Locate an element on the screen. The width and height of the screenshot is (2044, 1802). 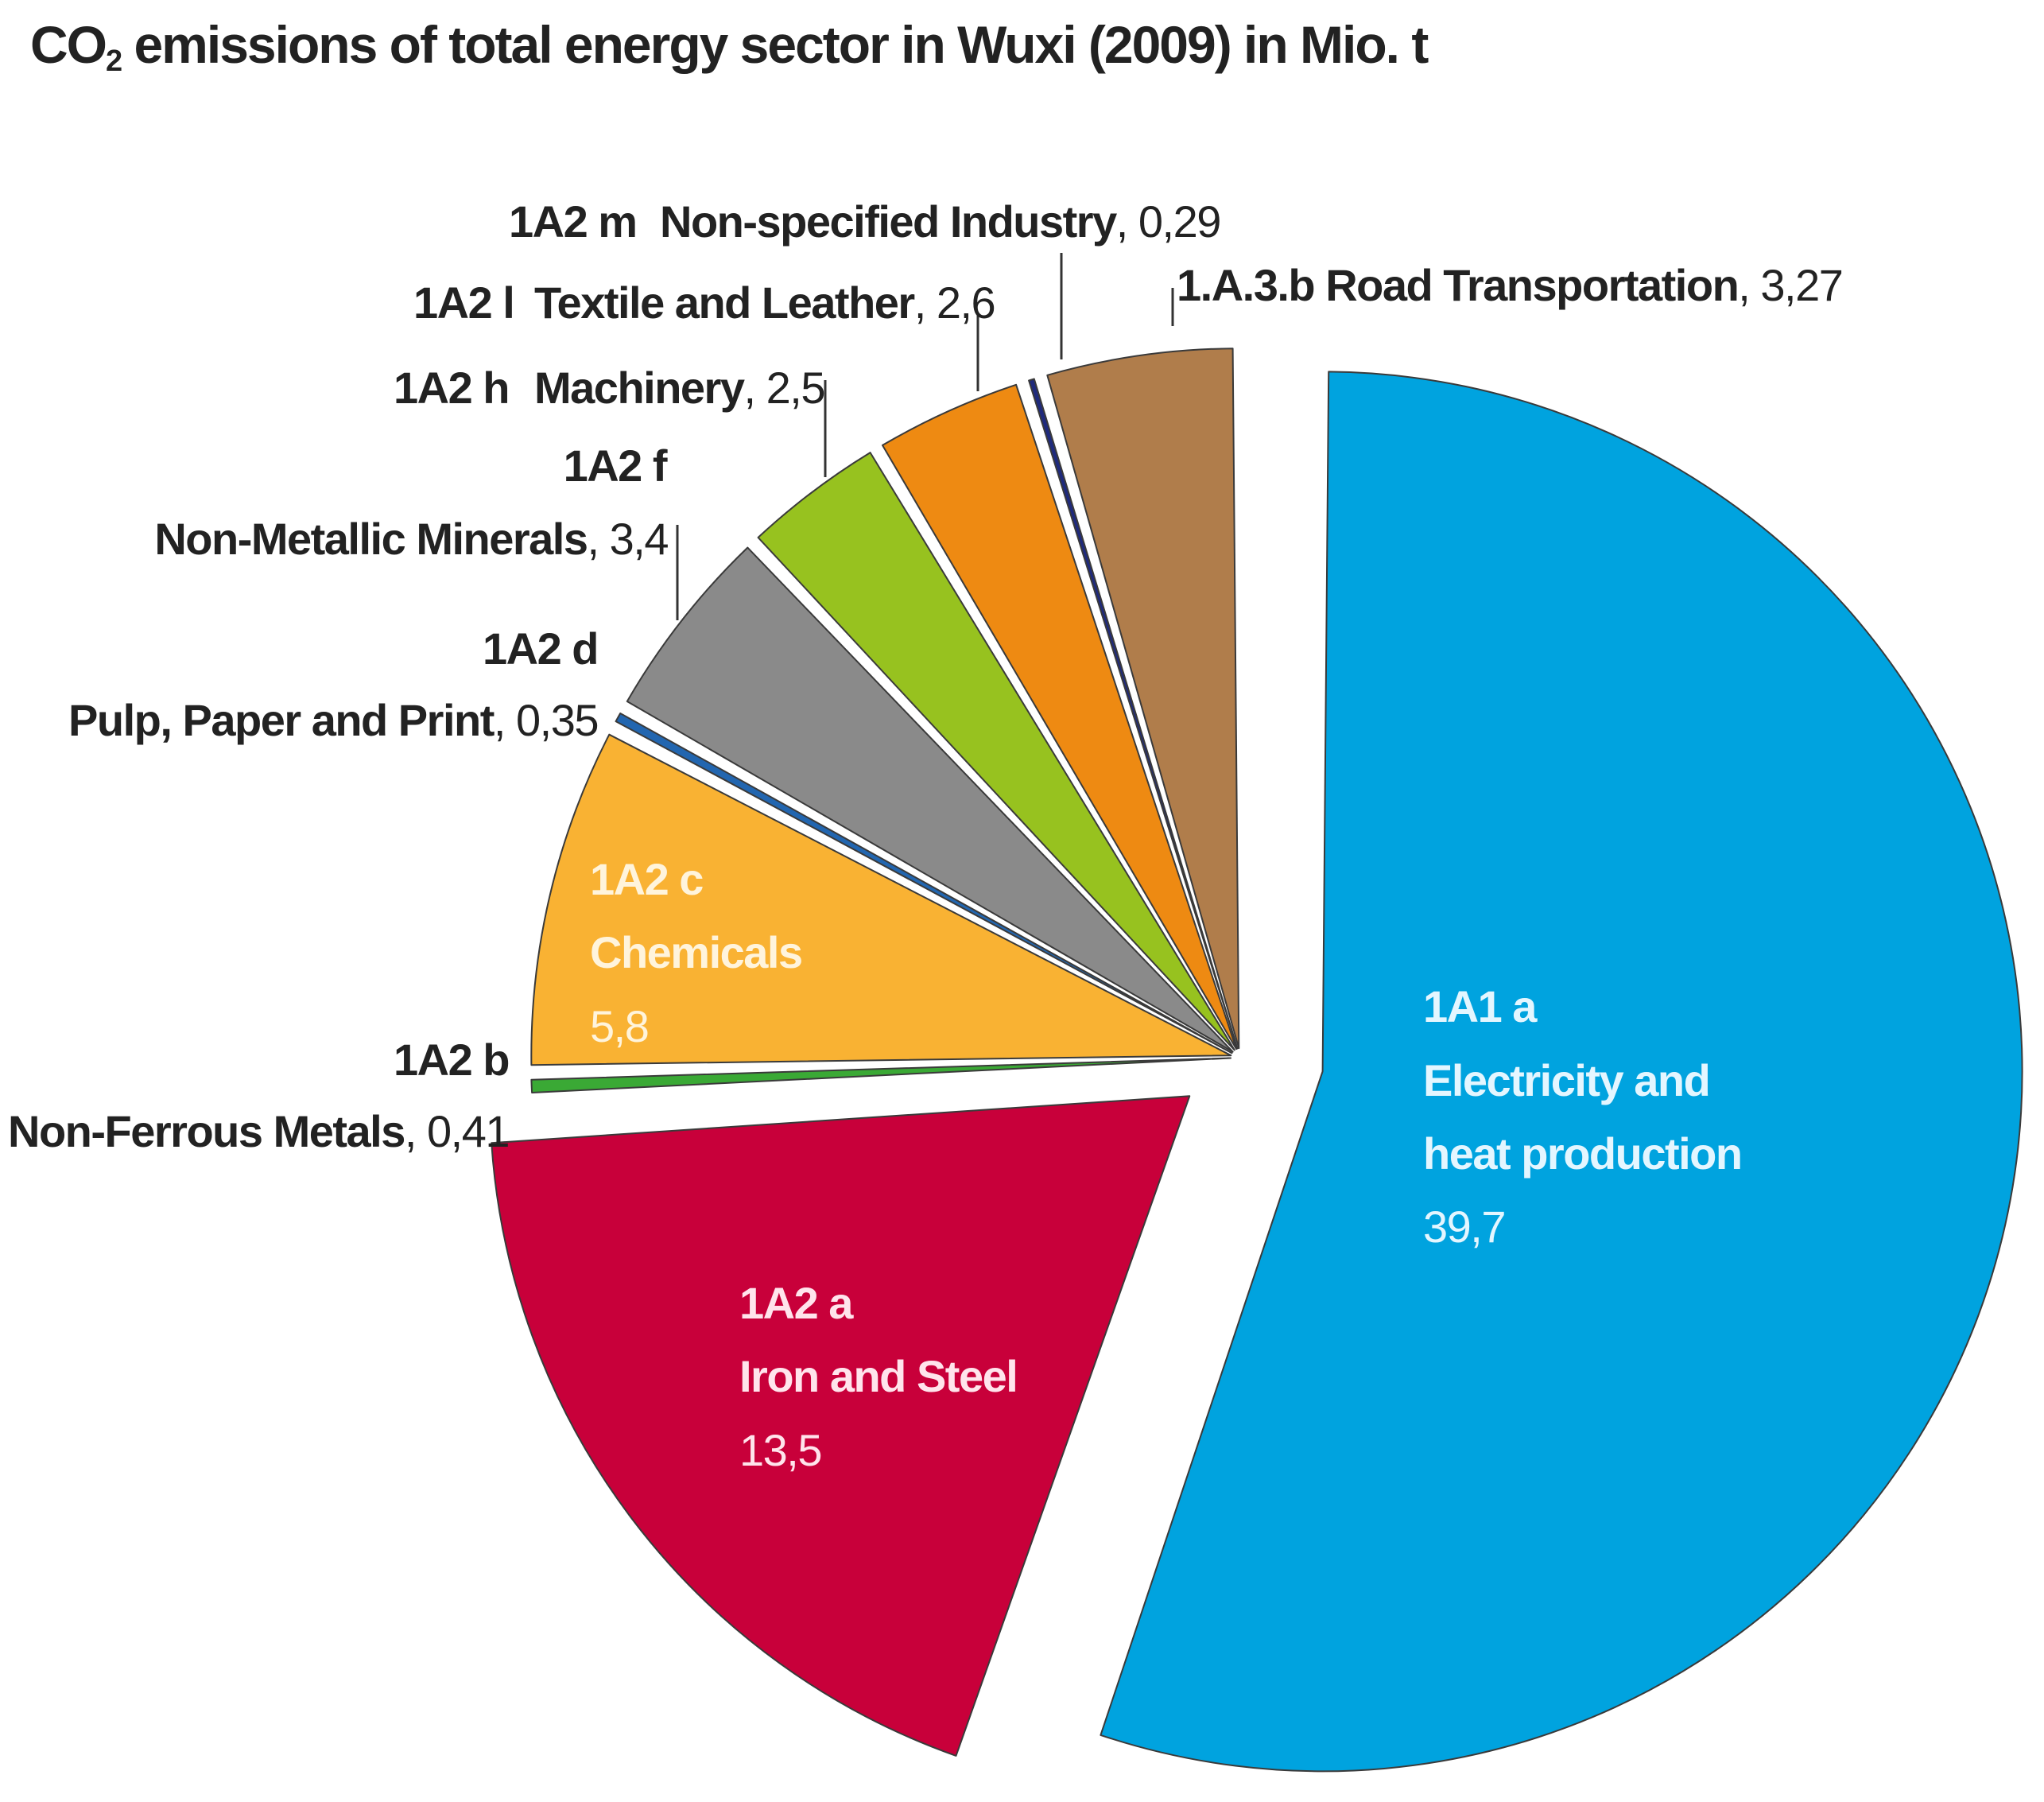
label-textile: 1A2 l Textile and Leather, 2,6 is located at coordinates (704, 303).